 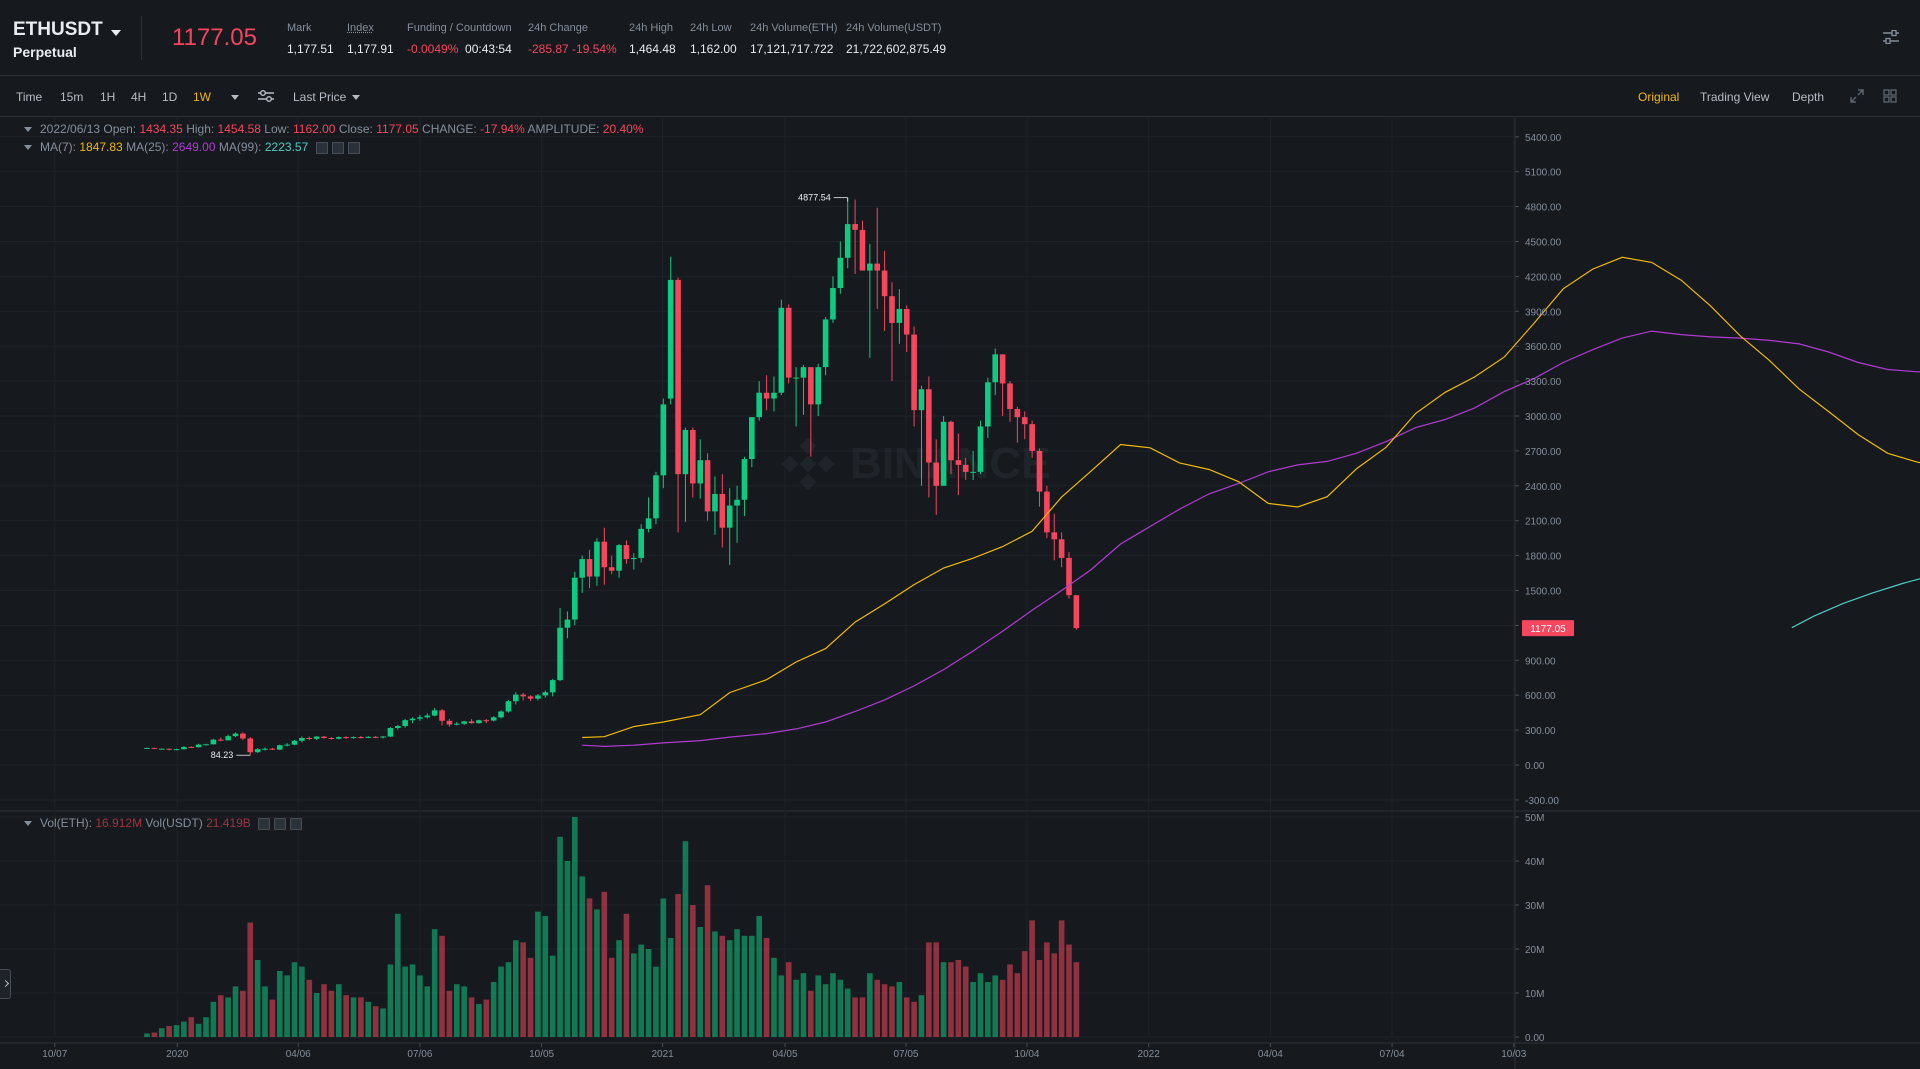 What do you see at coordinates (296, 823) in the screenshot?
I see `legend-close-box` at bounding box center [296, 823].